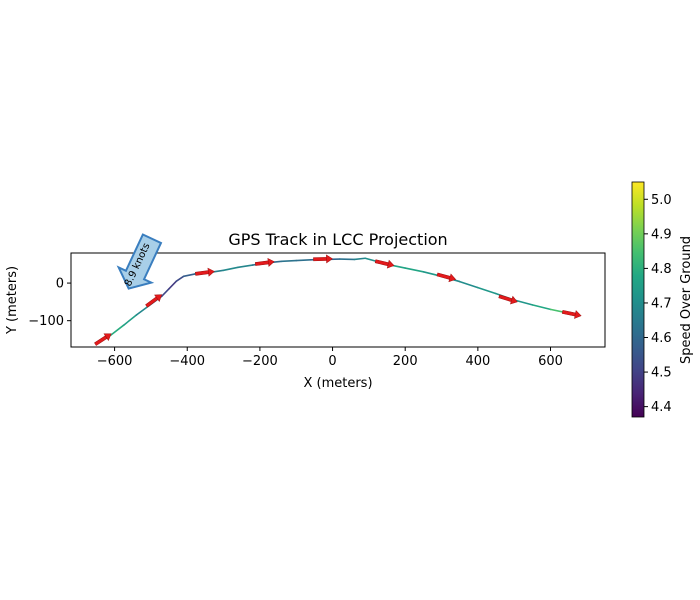 The width and height of the screenshot is (700, 600). Describe the element at coordinates (187, 361) in the screenshot. I see `x-tick-label: −400` at that location.